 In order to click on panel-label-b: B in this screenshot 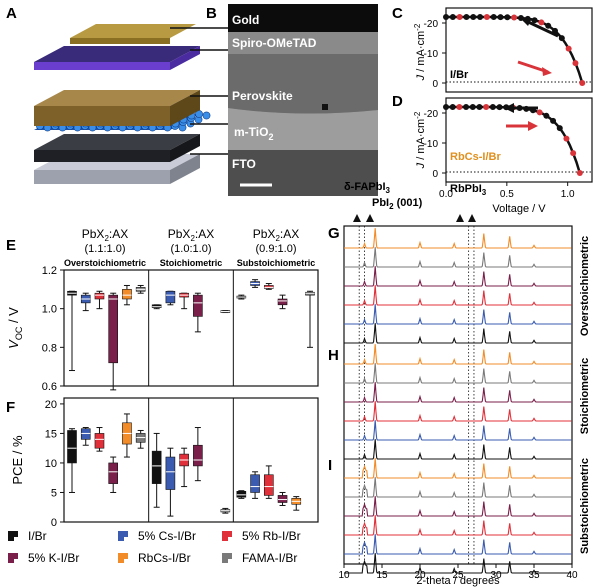, I will do `click(211, 13)`.